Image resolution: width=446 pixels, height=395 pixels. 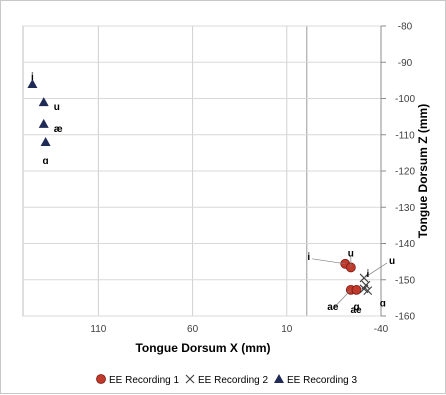 What do you see at coordinates (193, 329) in the screenshot?
I see `x-tick-label: 60` at bounding box center [193, 329].